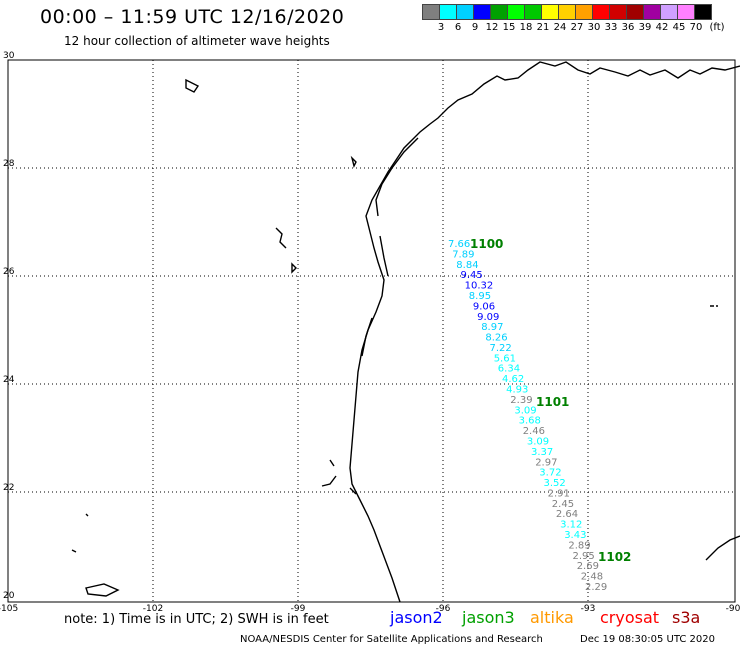 The width and height of the screenshot is (740, 650). Describe the element at coordinates (484, 306) in the screenshot. I see `wave-height-label: 9.06` at that location.